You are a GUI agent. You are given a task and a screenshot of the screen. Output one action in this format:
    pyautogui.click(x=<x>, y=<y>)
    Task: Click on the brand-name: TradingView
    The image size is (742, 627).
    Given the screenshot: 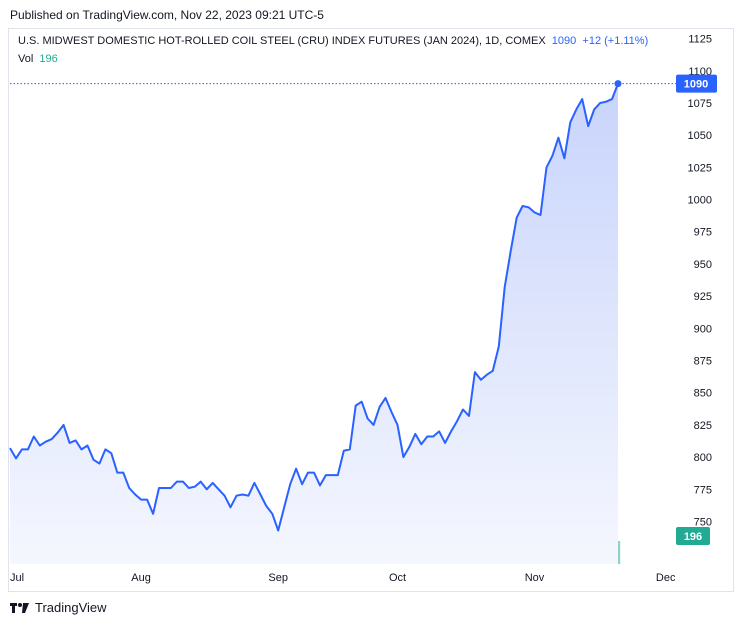 What is the action you would take?
    pyautogui.click(x=71, y=607)
    